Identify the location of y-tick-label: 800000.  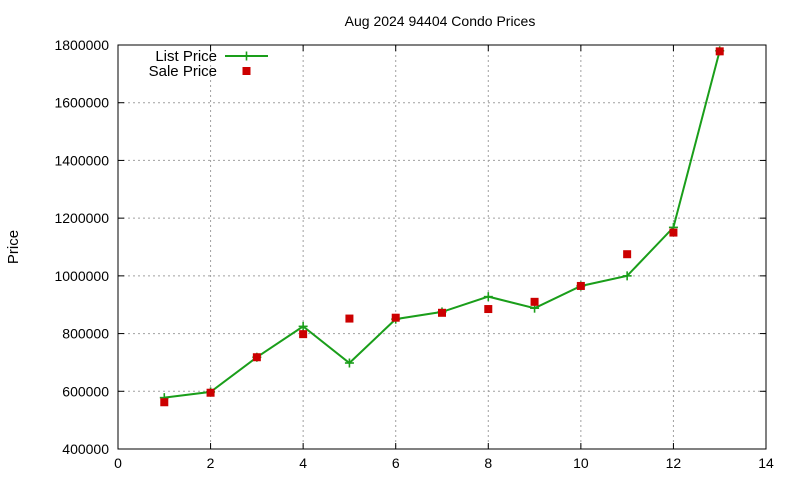
(85, 334).